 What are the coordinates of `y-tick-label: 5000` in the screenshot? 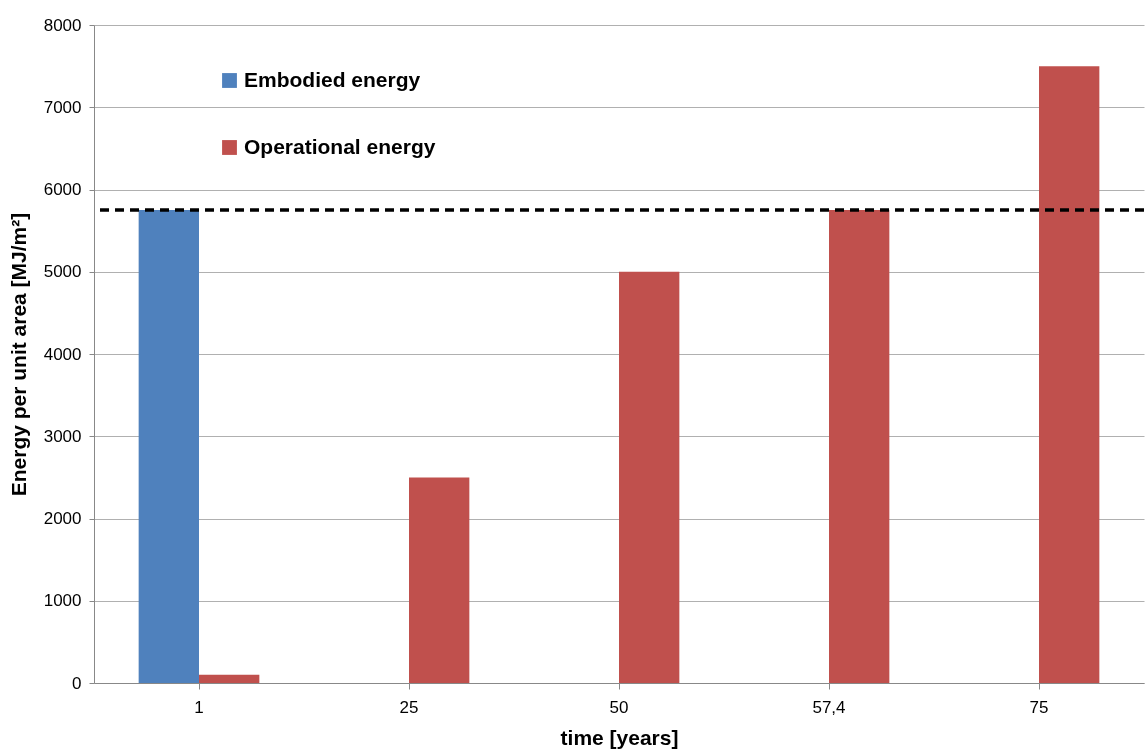 It's located at (62, 272).